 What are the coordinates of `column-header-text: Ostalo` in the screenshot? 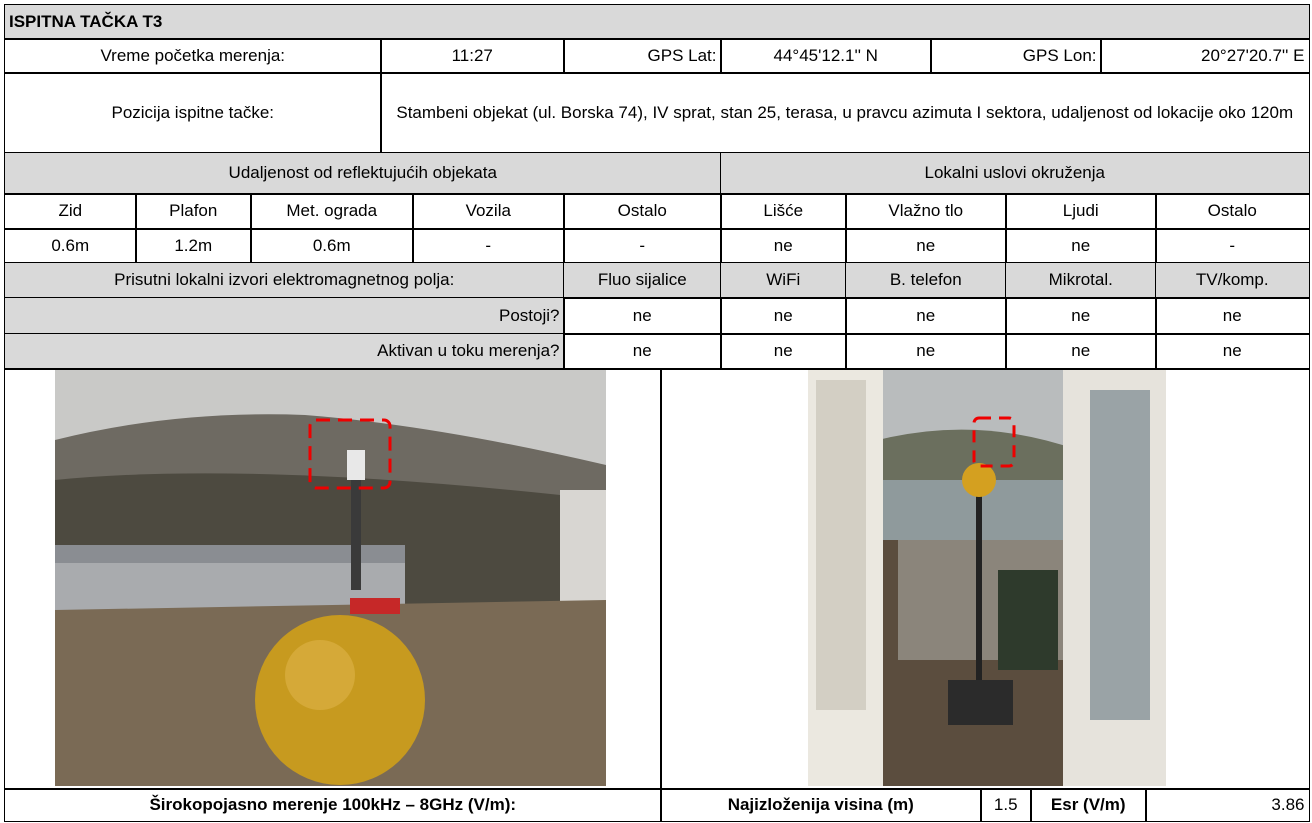 It's located at (1232, 211).